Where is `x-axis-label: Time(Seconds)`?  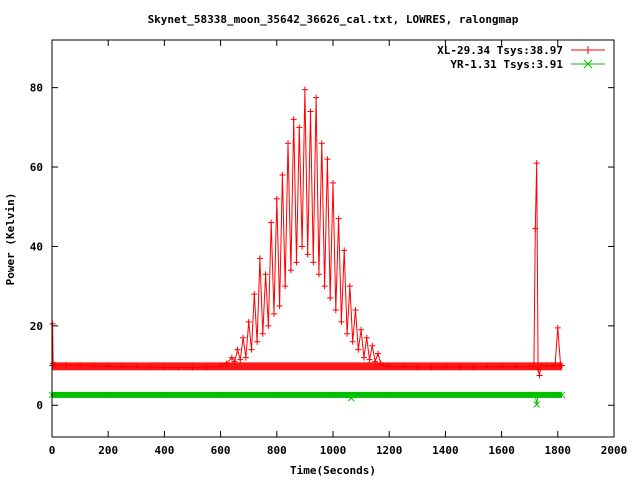 x-axis-label: Time(Seconds) is located at coordinates (333, 470).